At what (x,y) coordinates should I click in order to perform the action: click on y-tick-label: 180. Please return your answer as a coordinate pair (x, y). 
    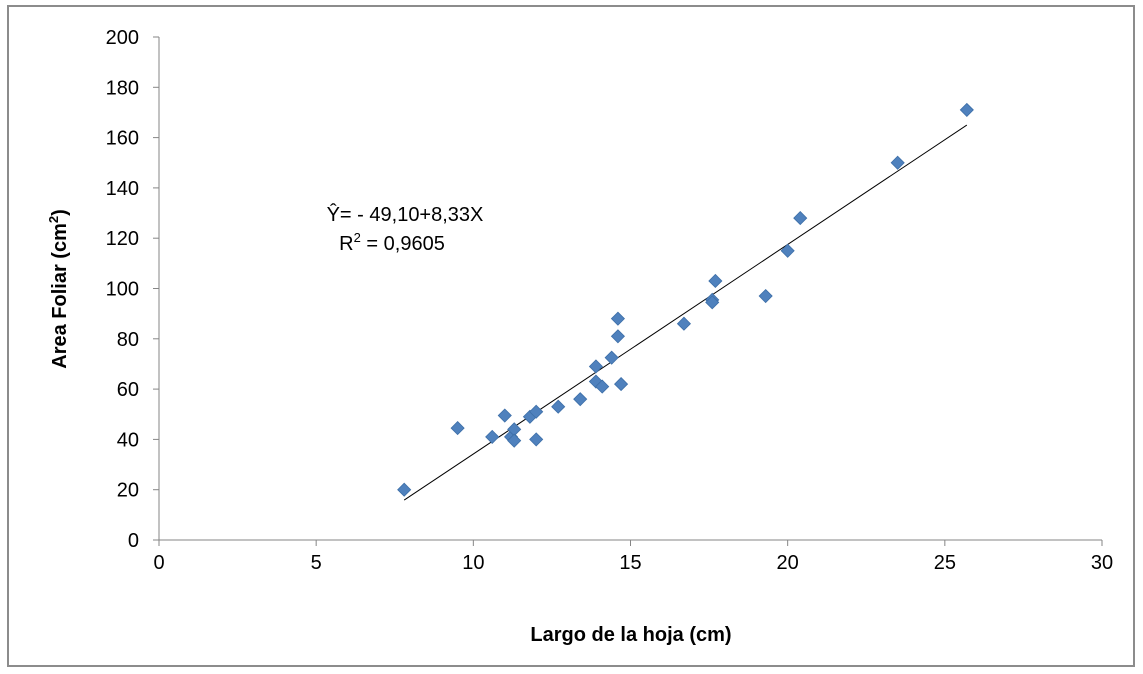
    Looking at the image, I should click on (122, 88).